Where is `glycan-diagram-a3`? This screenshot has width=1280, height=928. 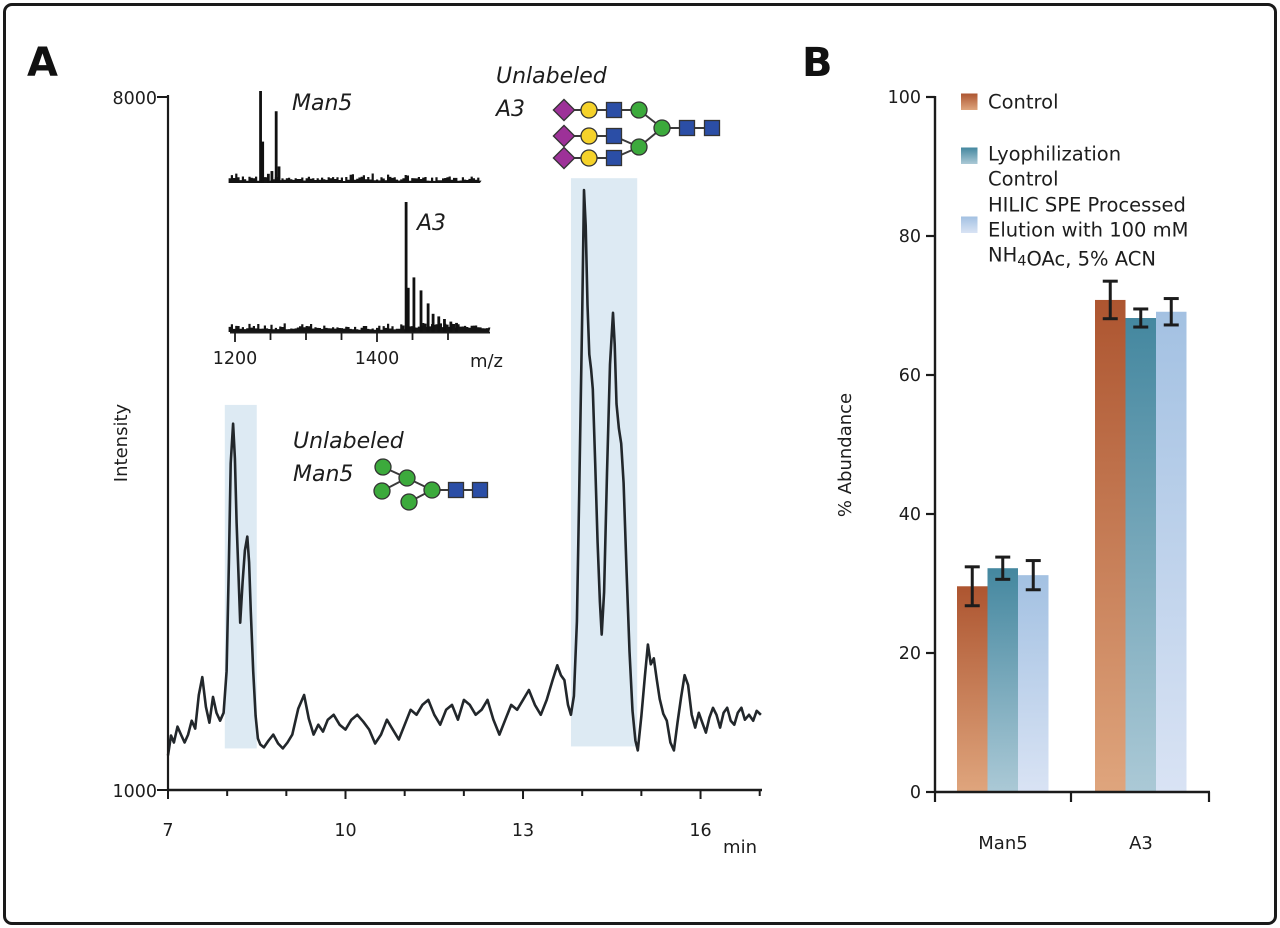
glycan-diagram-a3 is located at coordinates (636, 134).